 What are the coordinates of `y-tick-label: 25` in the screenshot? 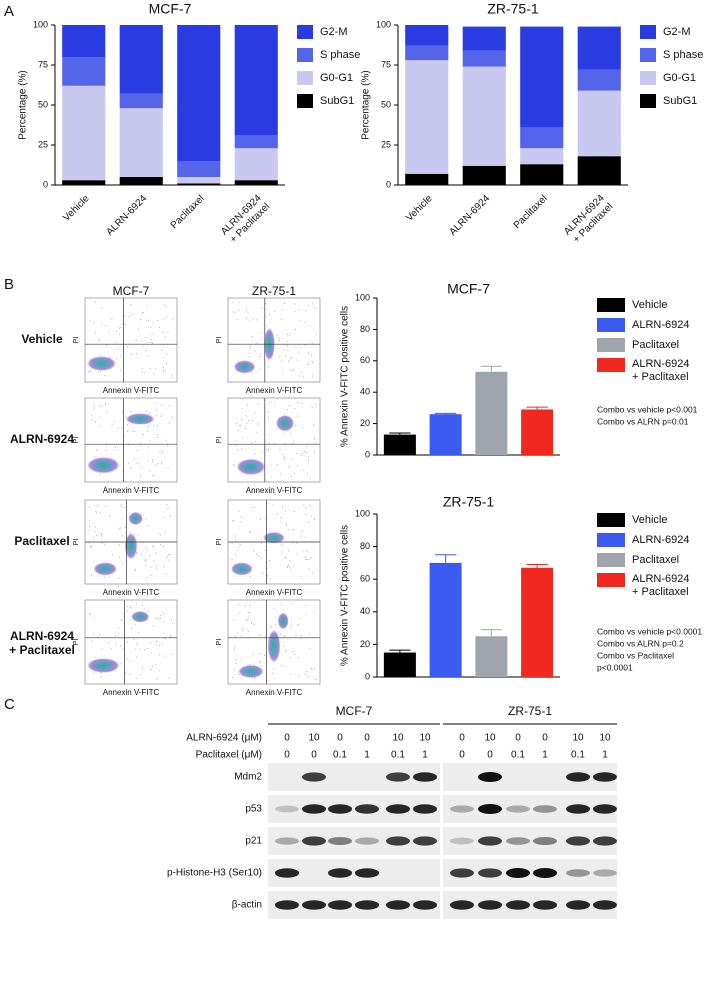 It's located at (43, 144).